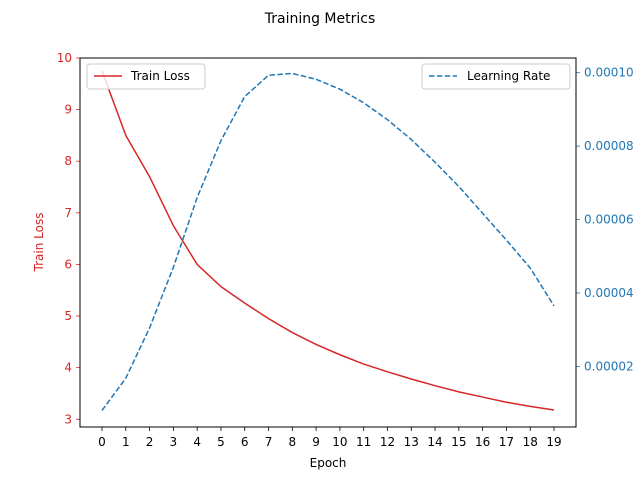 The height and width of the screenshot is (480, 640). What do you see at coordinates (609, 220) in the screenshot?
I see `y-right-tick-label: 0.00006` at bounding box center [609, 220].